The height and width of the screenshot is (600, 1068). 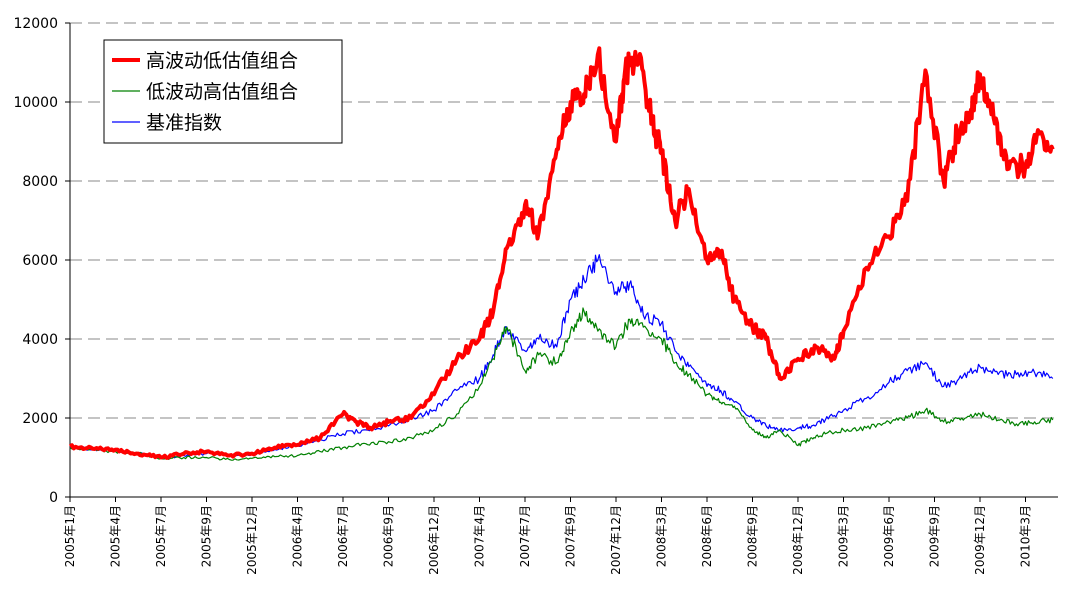 I want to click on x-tick-label: 2006年4月, so click(x=298, y=536).